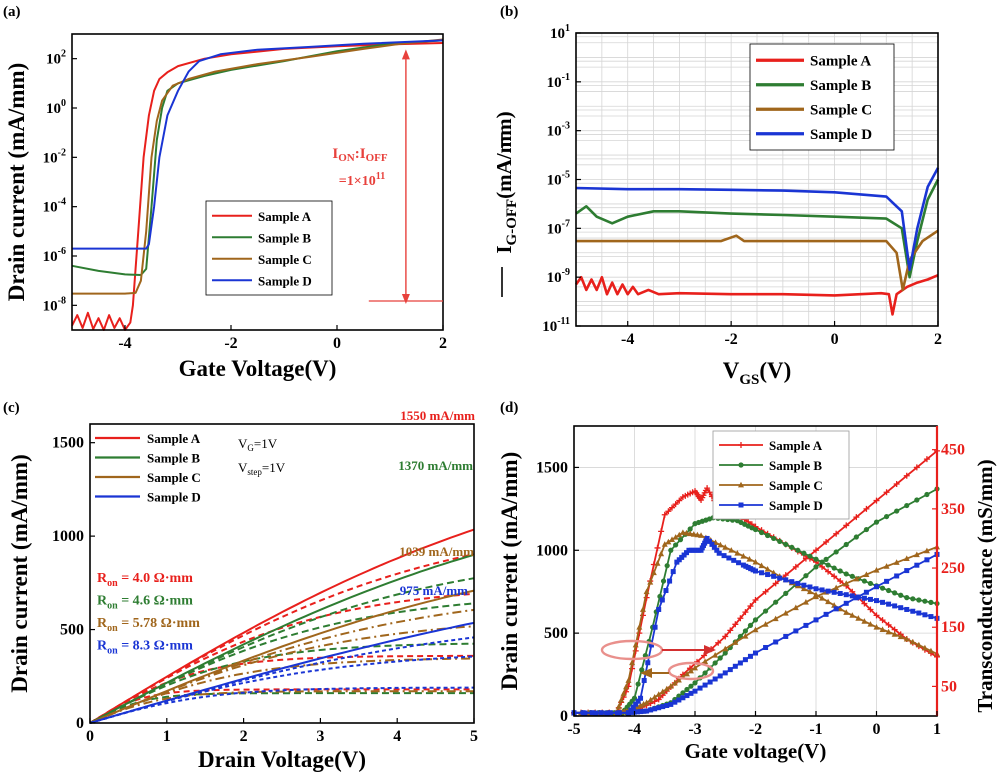 The width and height of the screenshot is (1000, 778). Describe the element at coordinates (435, 465) in the screenshot. I see `saturation-current-label: 1370 mA/mm` at that location.